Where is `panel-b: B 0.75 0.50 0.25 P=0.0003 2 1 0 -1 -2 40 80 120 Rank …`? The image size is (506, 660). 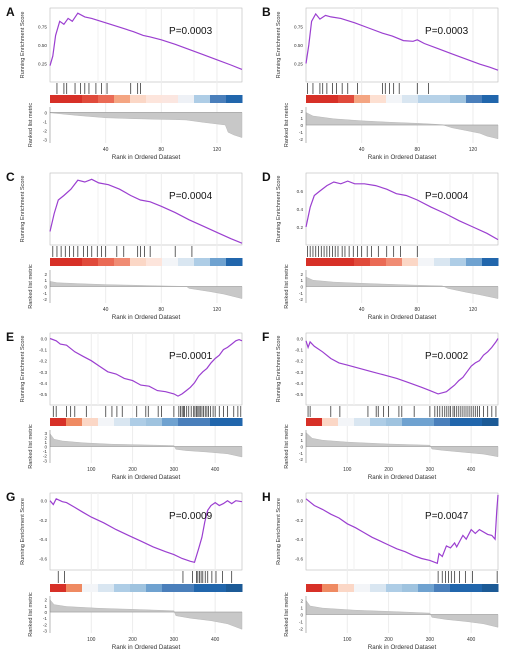
panel-b: B 0.75 0.50 0.25 P=0.0003 2 1 0 -1 -2 40 80 120 Rank … is located at coordinates (380, 83).